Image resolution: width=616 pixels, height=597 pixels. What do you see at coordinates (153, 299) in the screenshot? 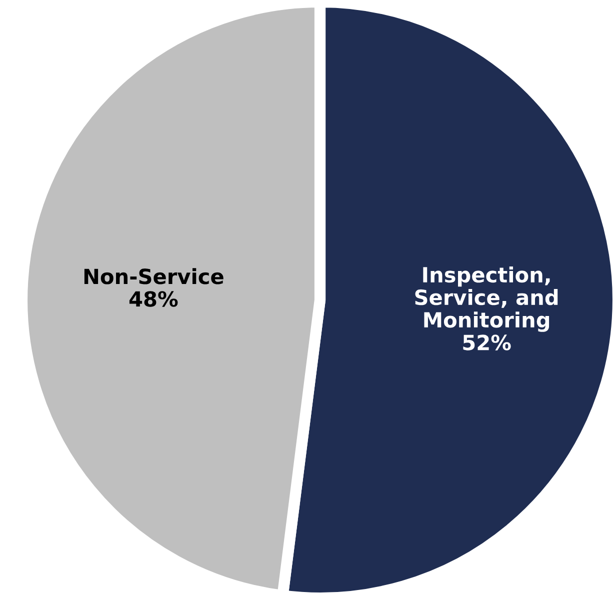
I see `data-label: 48%` at bounding box center [153, 299].